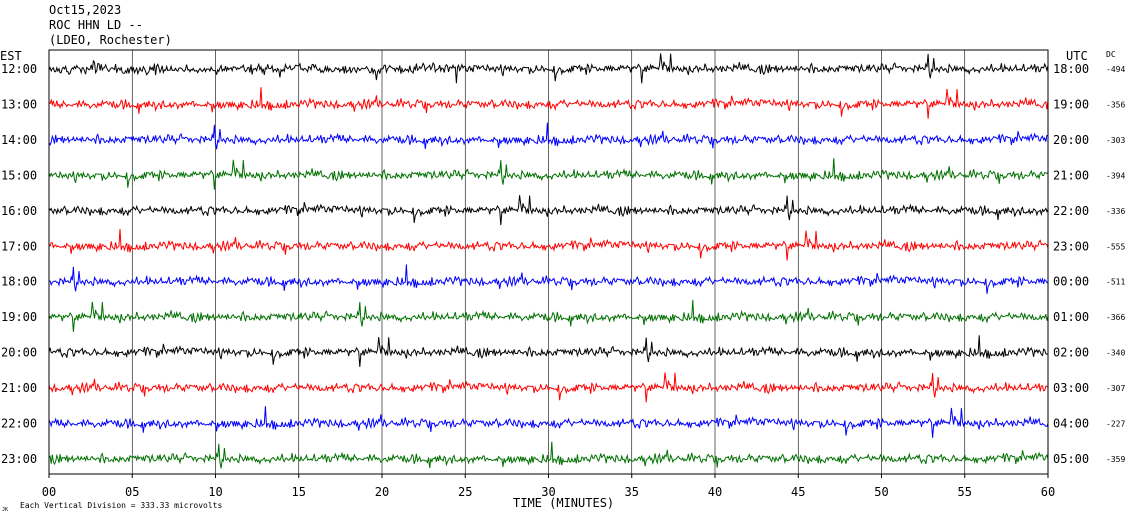  What do you see at coordinates (965, 492) in the screenshot?
I see `x-tick-label: 55` at bounding box center [965, 492].